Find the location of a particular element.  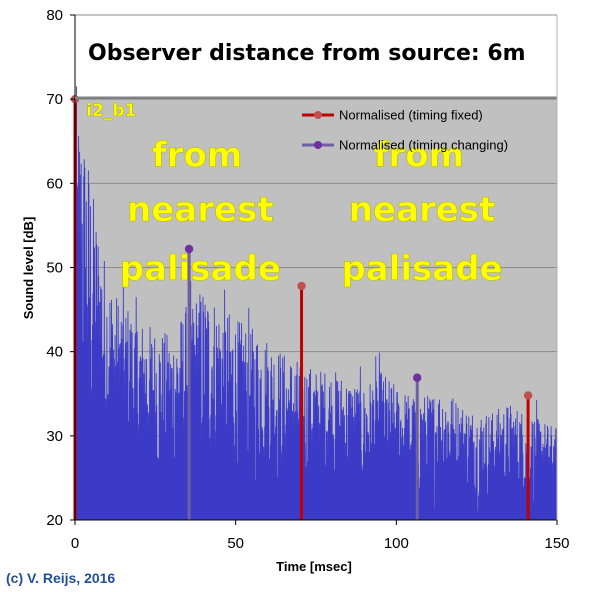

y-tick-label: 50 is located at coordinates (54, 268).